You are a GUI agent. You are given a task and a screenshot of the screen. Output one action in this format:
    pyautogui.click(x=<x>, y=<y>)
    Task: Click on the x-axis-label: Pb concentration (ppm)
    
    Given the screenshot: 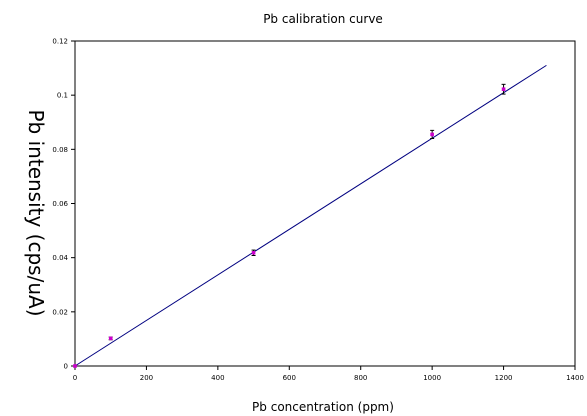 What is the action you would take?
    pyautogui.click(x=323, y=407)
    